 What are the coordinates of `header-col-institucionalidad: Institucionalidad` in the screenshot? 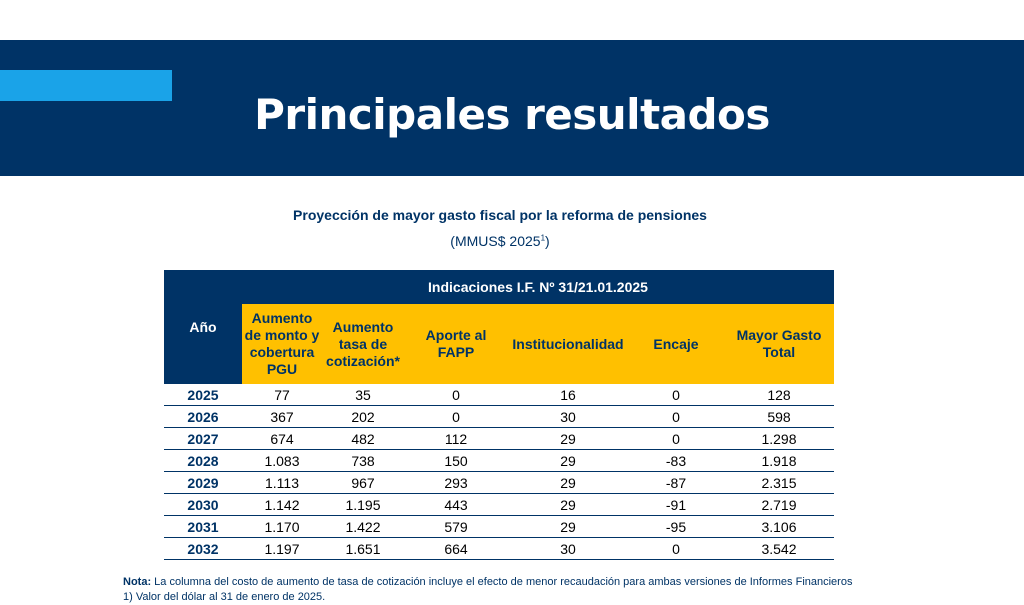 It's located at (568, 344).